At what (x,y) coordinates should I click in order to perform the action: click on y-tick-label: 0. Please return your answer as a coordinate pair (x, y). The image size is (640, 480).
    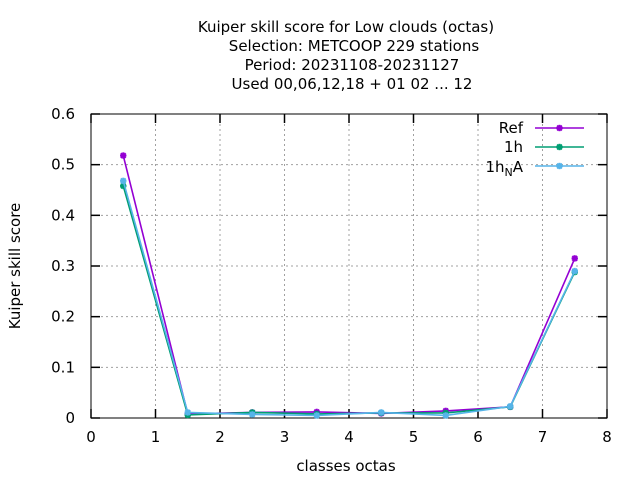
    Looking at the image, I should click on (70, 418).